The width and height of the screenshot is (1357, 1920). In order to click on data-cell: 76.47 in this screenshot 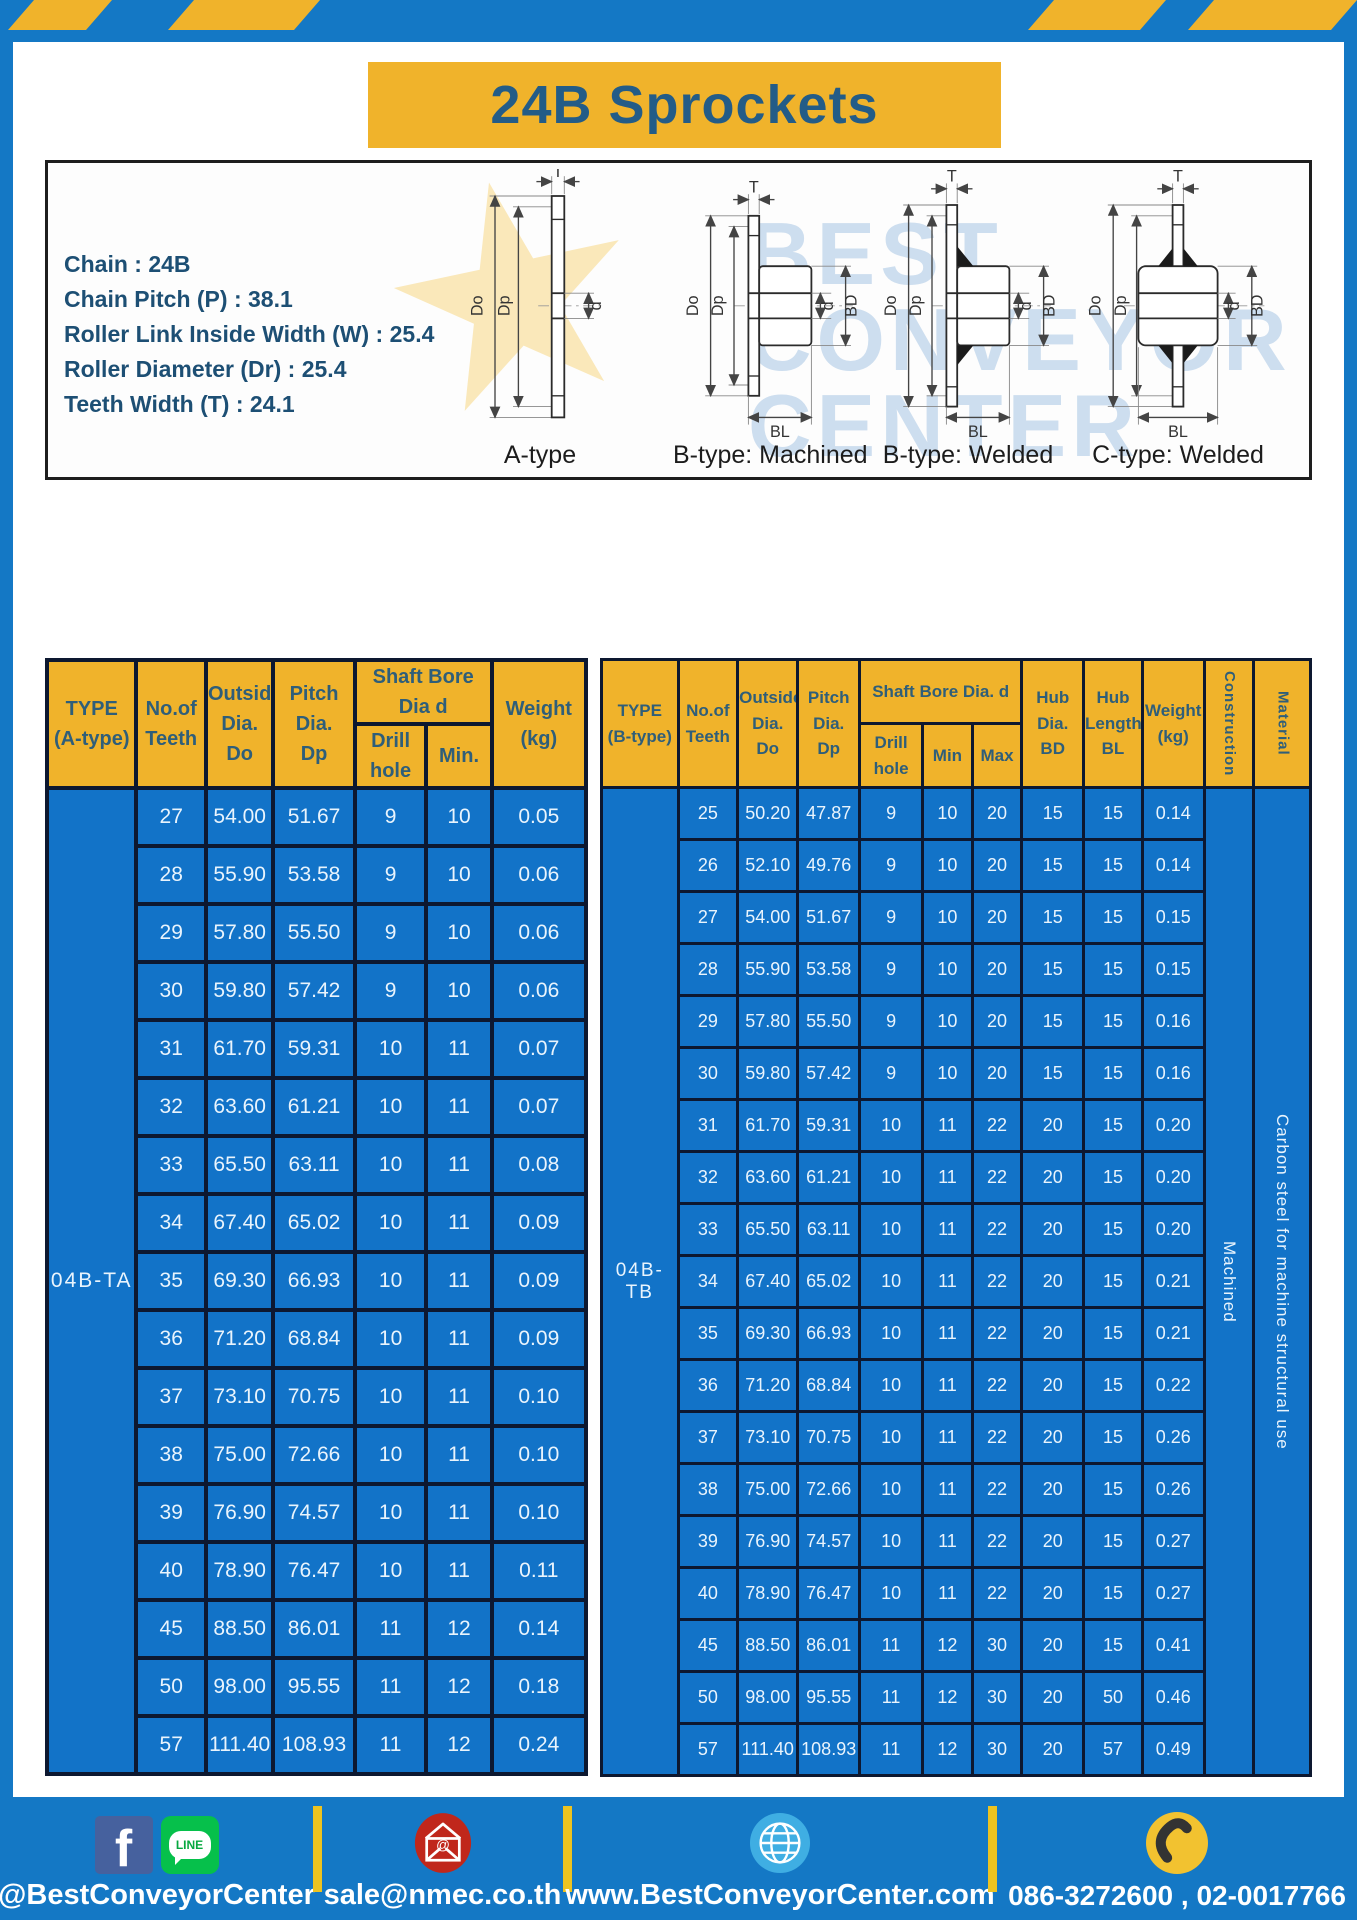, I will do `click(829, 1593)`.